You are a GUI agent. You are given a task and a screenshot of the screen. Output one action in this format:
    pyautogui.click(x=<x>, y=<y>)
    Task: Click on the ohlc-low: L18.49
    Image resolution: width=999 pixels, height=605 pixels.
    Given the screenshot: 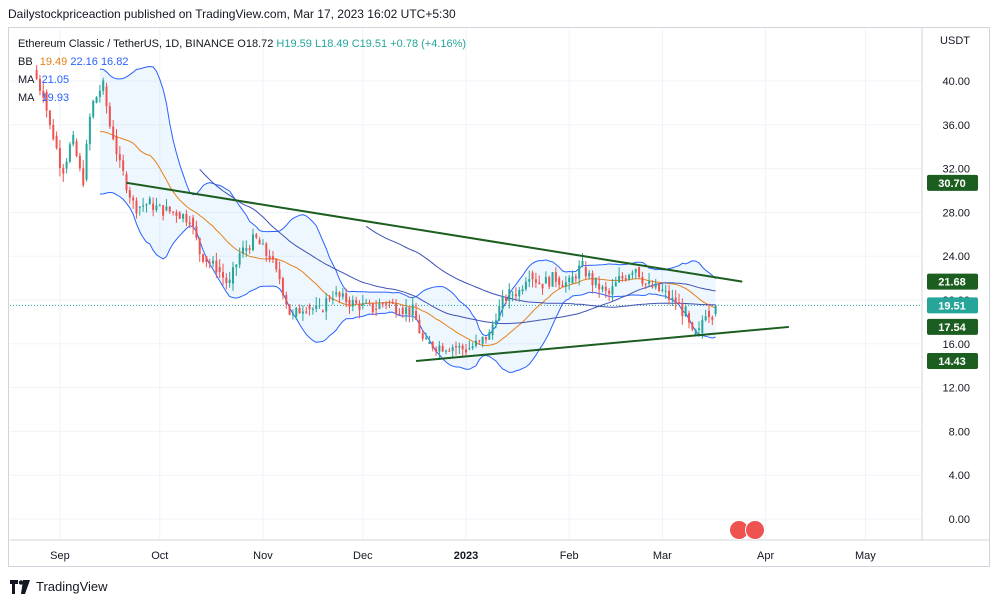 What is the action you would take?
    pyautogui.click(x=331, y=44)
    